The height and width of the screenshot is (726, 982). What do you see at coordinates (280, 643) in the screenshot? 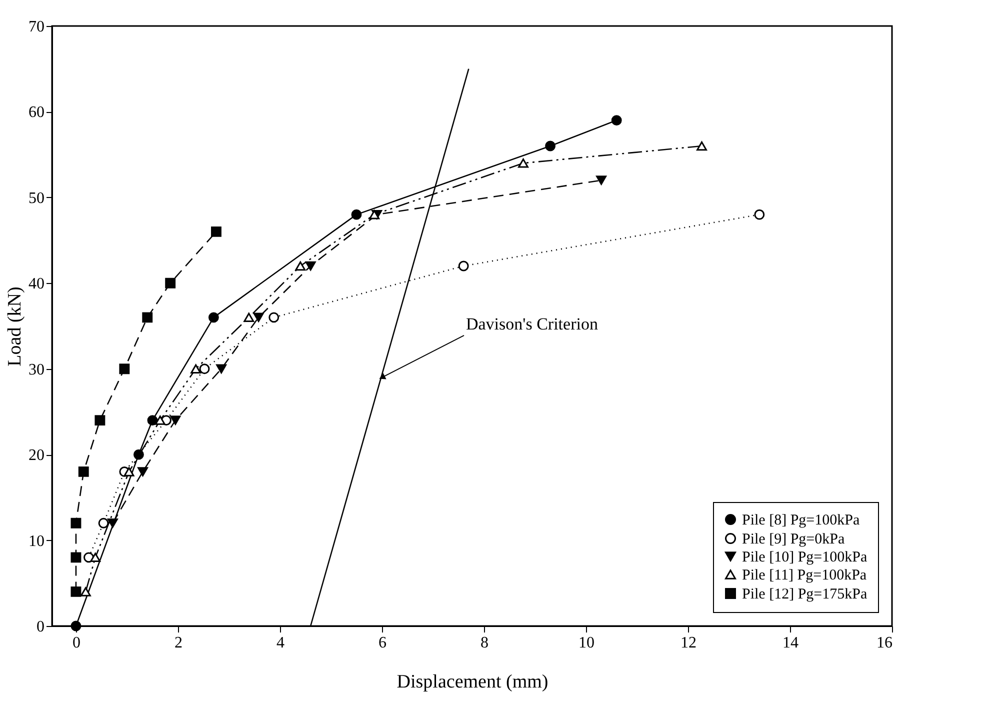
I see `x-tick-label: 4` at bounding box center [280, 643].